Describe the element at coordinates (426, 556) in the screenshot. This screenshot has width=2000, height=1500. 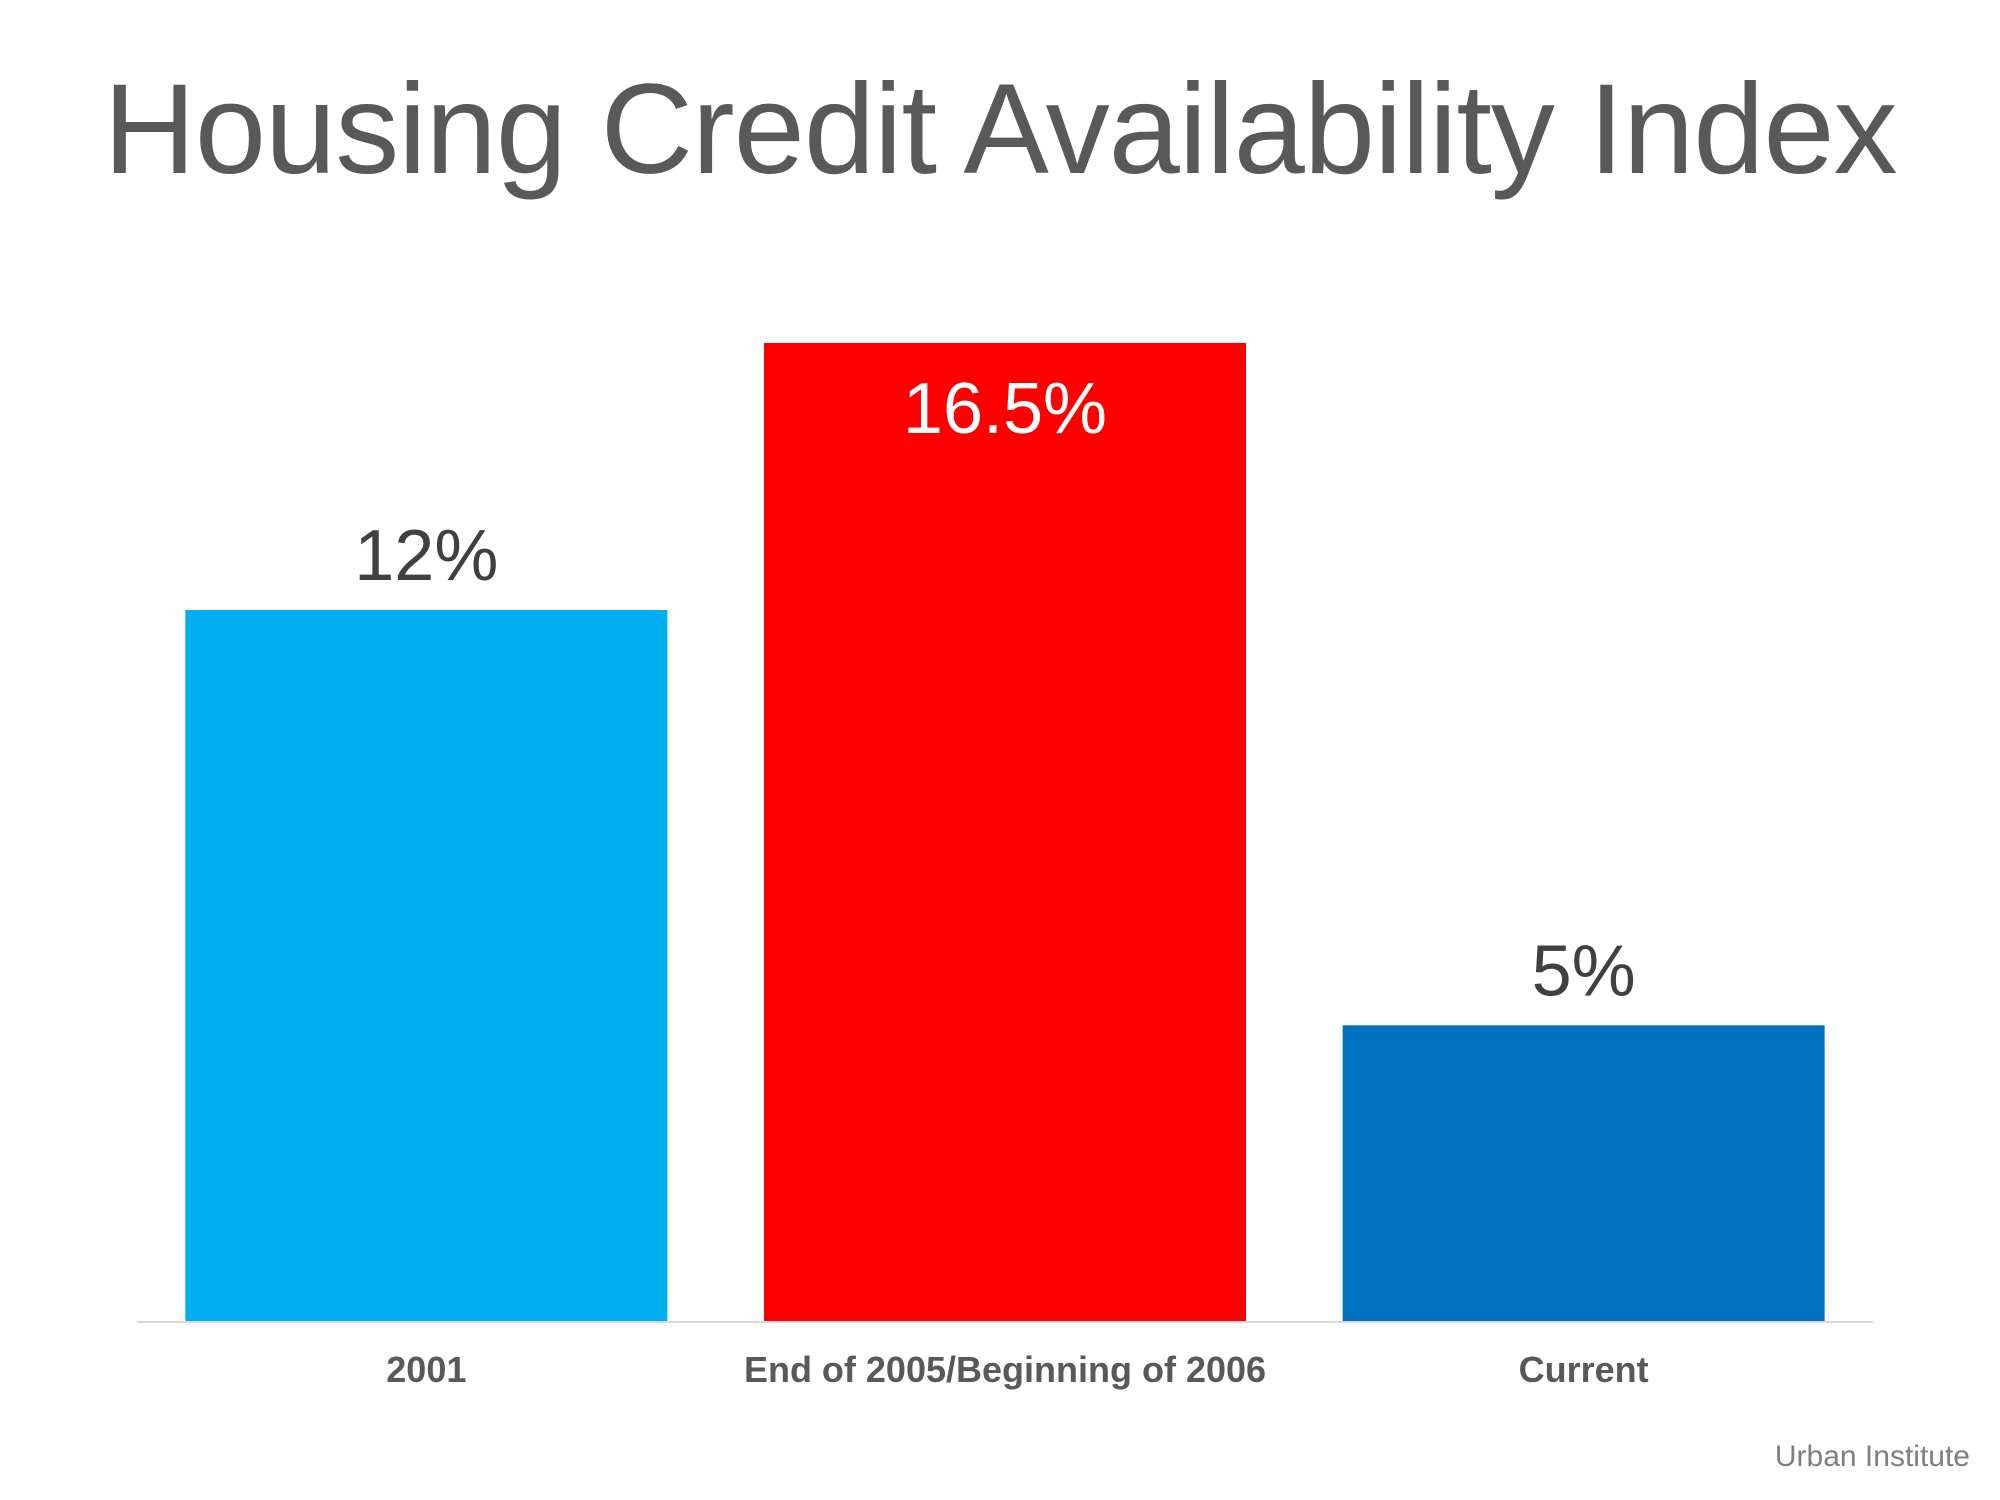
I see `value-label-0: 12%` at that location.